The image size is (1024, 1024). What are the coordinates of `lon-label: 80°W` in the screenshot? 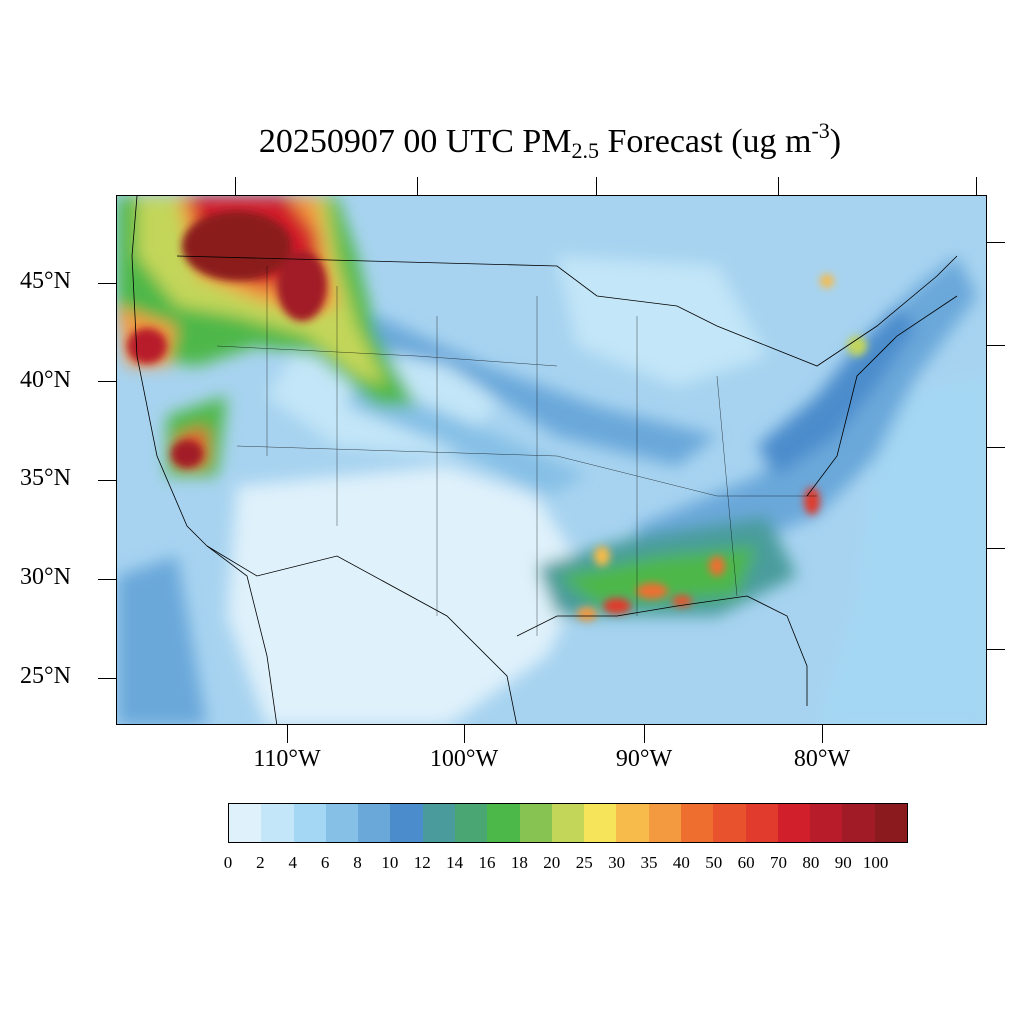 It's located at (822, 759).